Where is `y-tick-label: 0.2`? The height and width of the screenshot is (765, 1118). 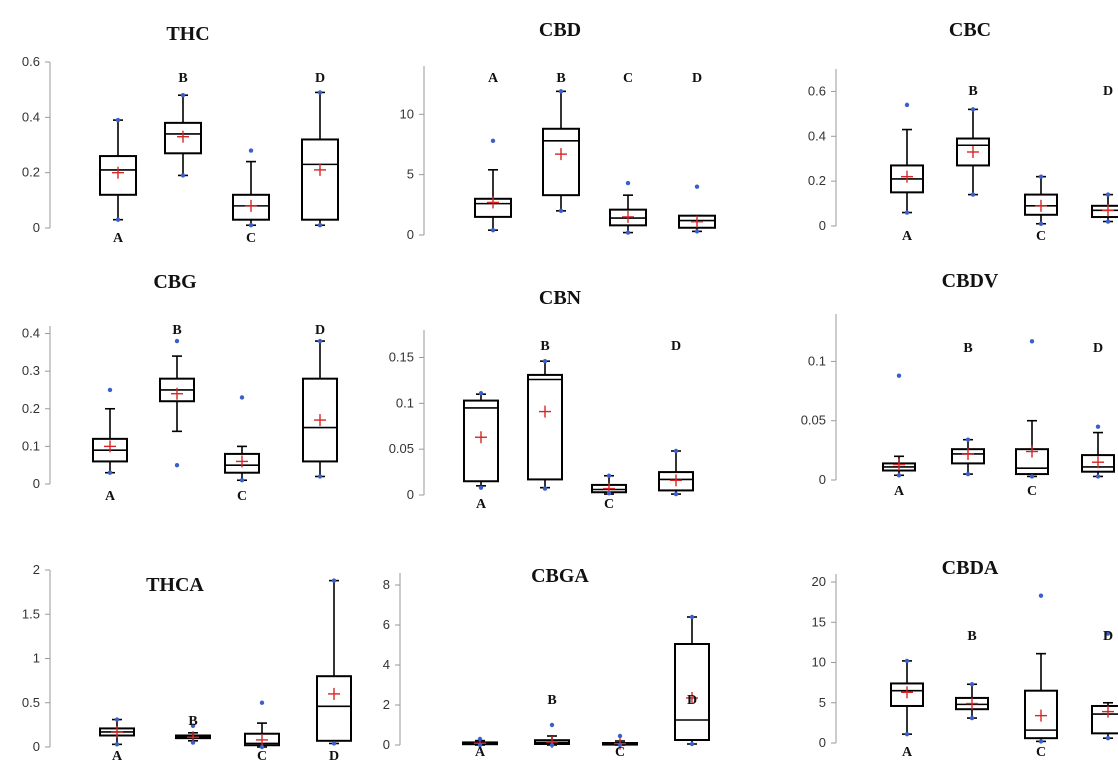
y-tick-label: 0.2 is located at coordinates (31, 172).